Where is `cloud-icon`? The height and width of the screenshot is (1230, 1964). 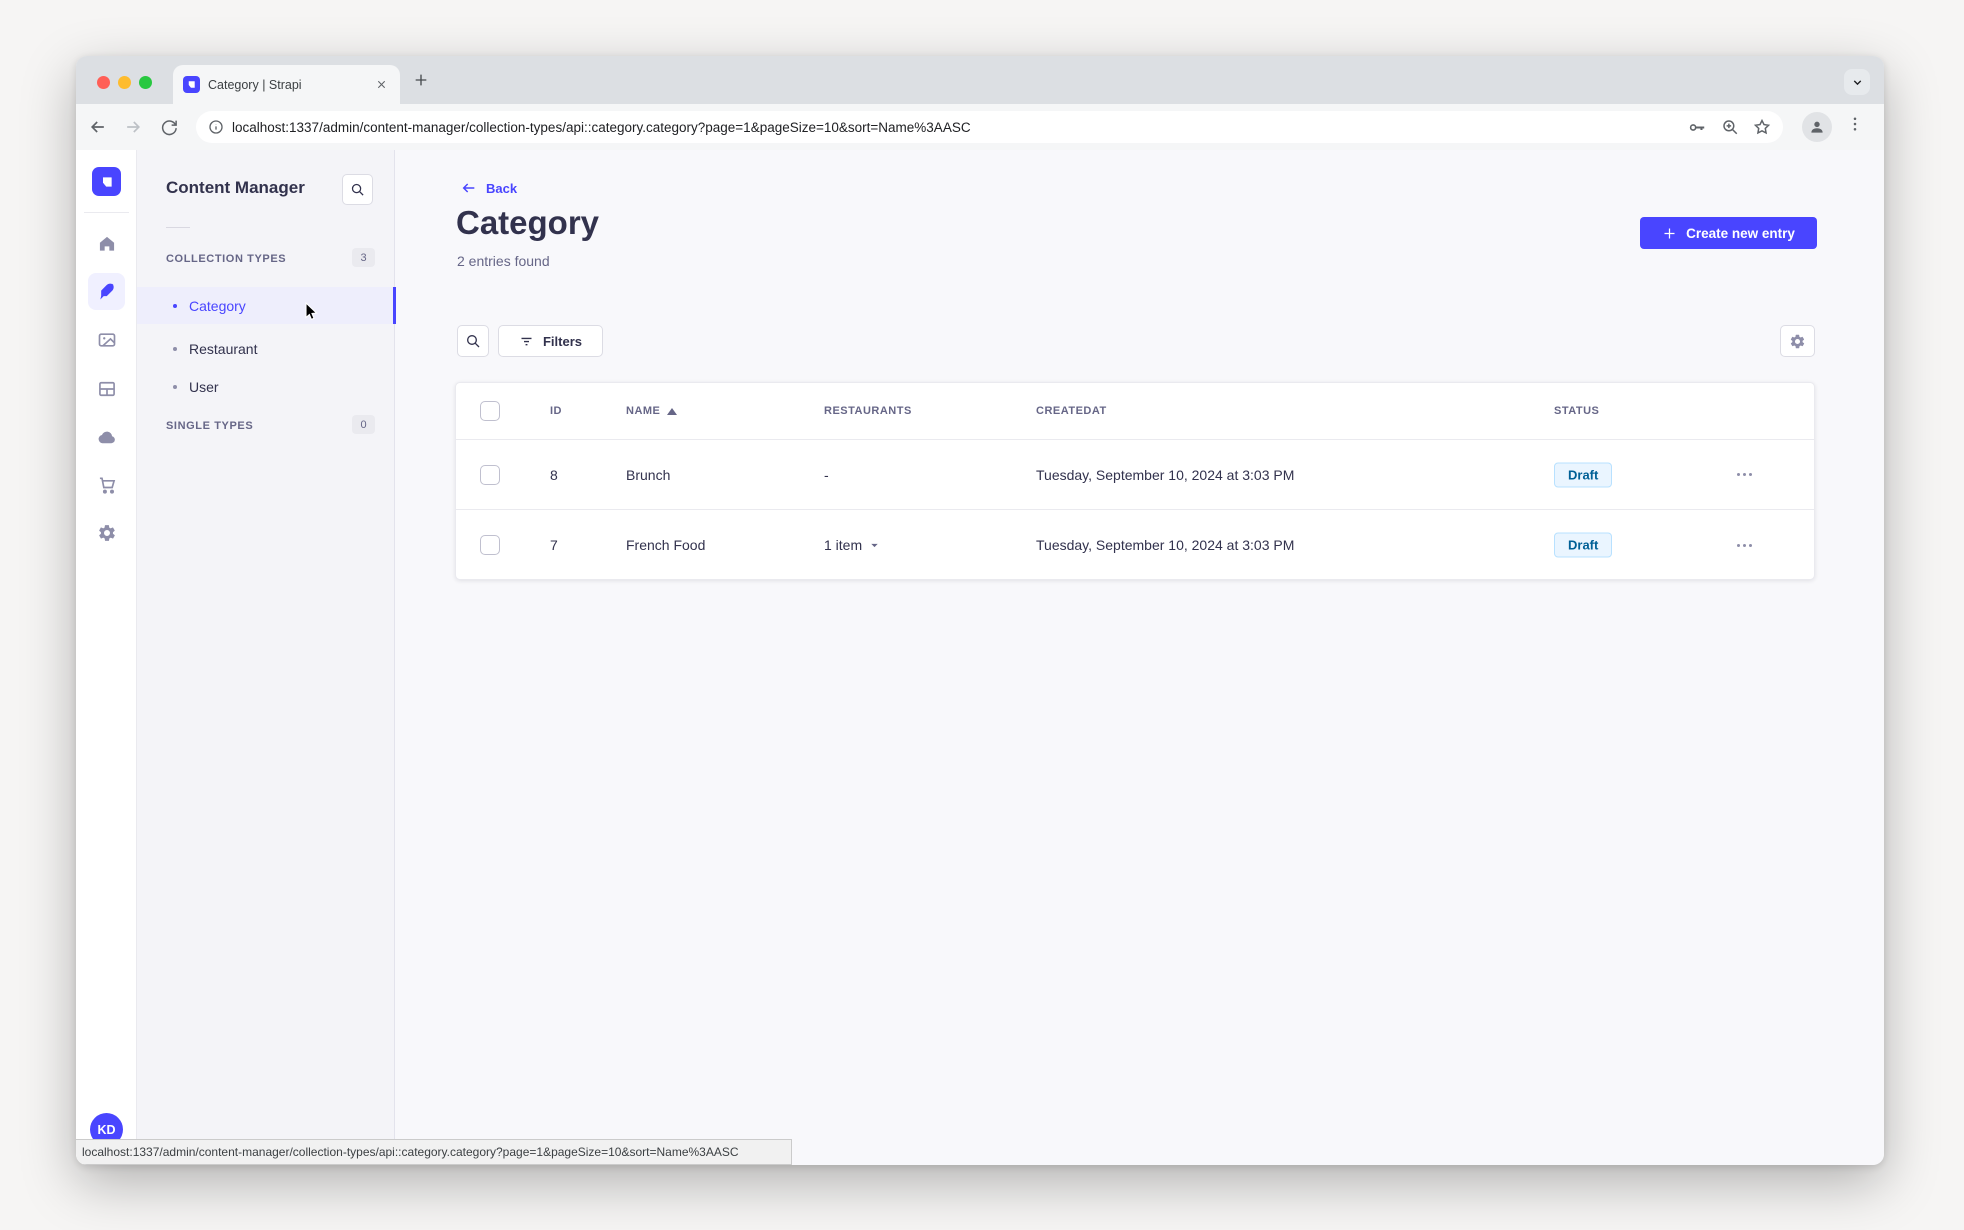
cloud-icon is located at coordinates (106, 437).